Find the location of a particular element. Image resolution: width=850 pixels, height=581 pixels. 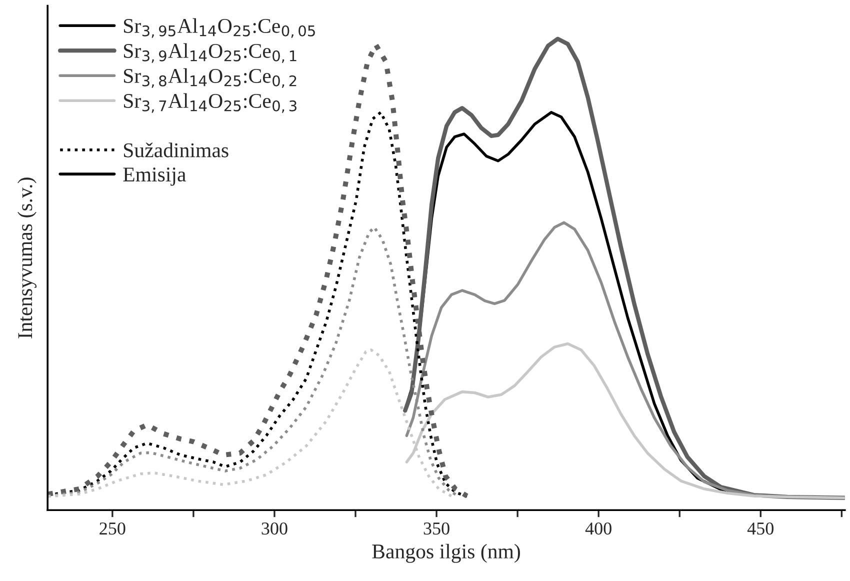

x-axis-title: Bangos ilgis (nm) is located at coordinates (446, 553).